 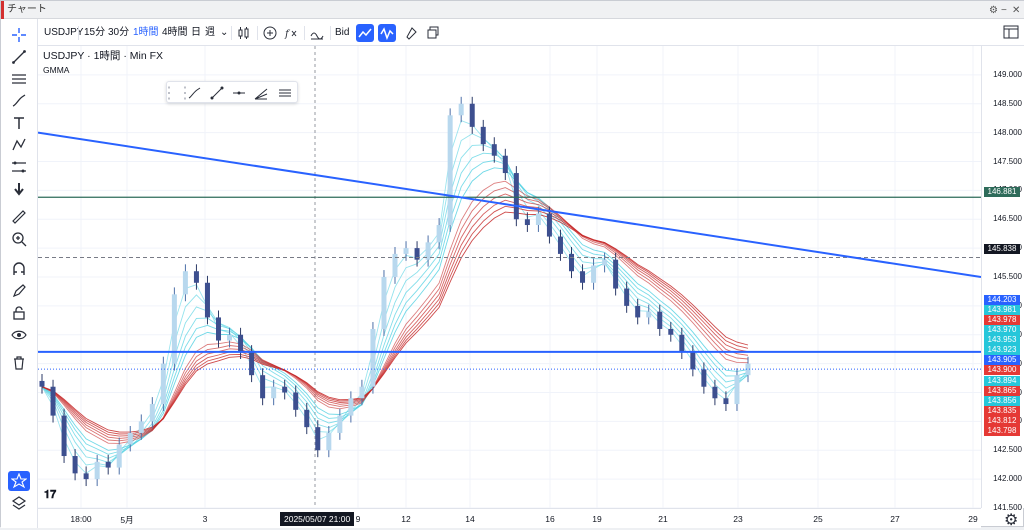 I want to click on price-type-bid: Bid, so click(x=342, y=32).